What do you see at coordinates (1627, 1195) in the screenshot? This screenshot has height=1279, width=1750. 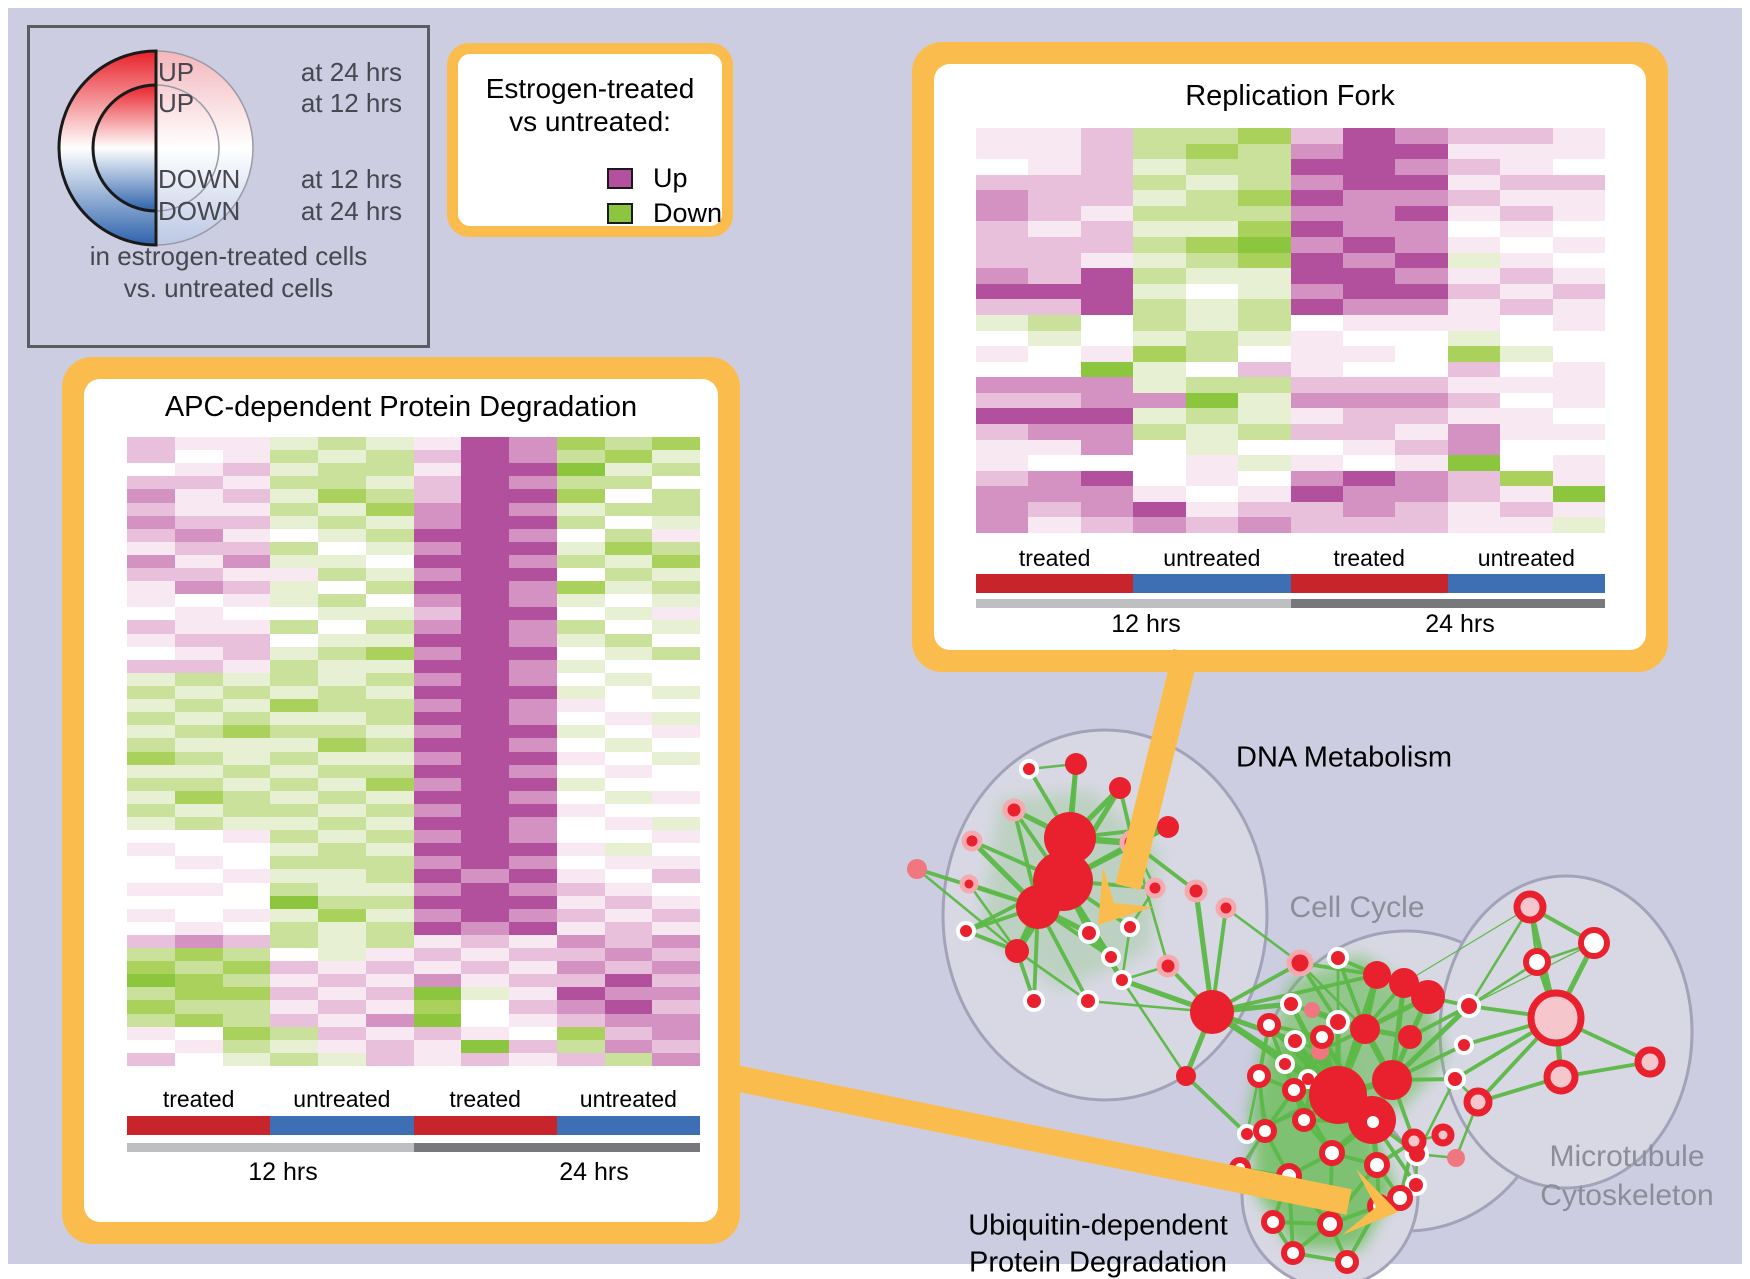 I see `network-label: Cytoskeleton` at bounding box center [1627, 1195].